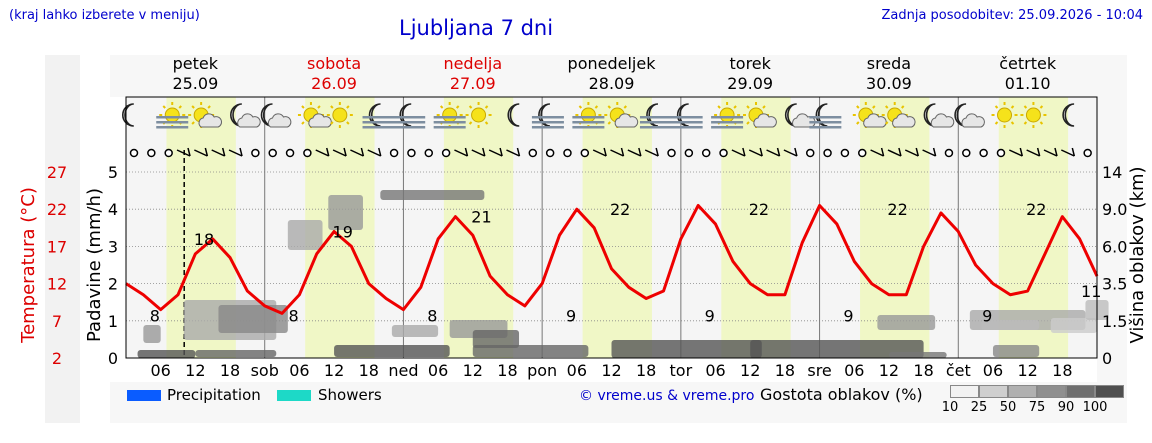  I want to click on temperature-min-label: 9, so click(848, 315).